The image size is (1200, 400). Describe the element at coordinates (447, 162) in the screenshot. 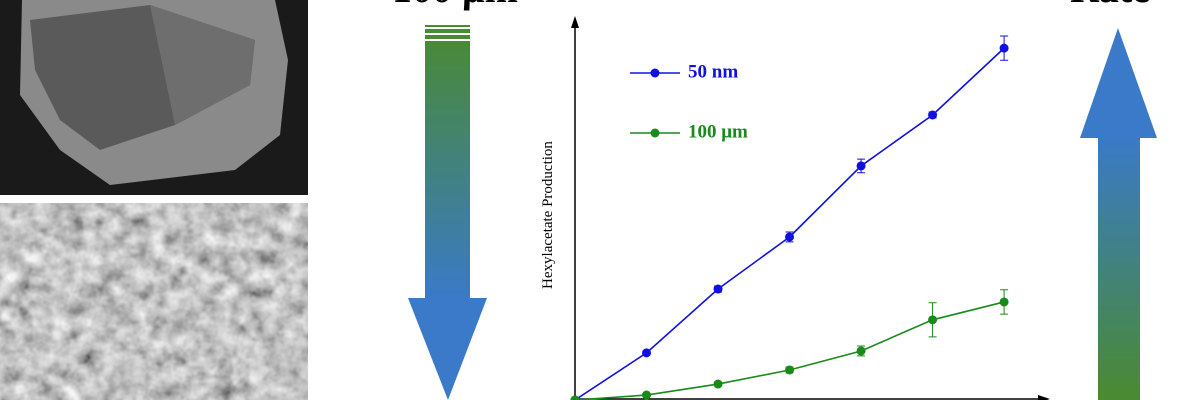

I see `down-arrow` at that location.